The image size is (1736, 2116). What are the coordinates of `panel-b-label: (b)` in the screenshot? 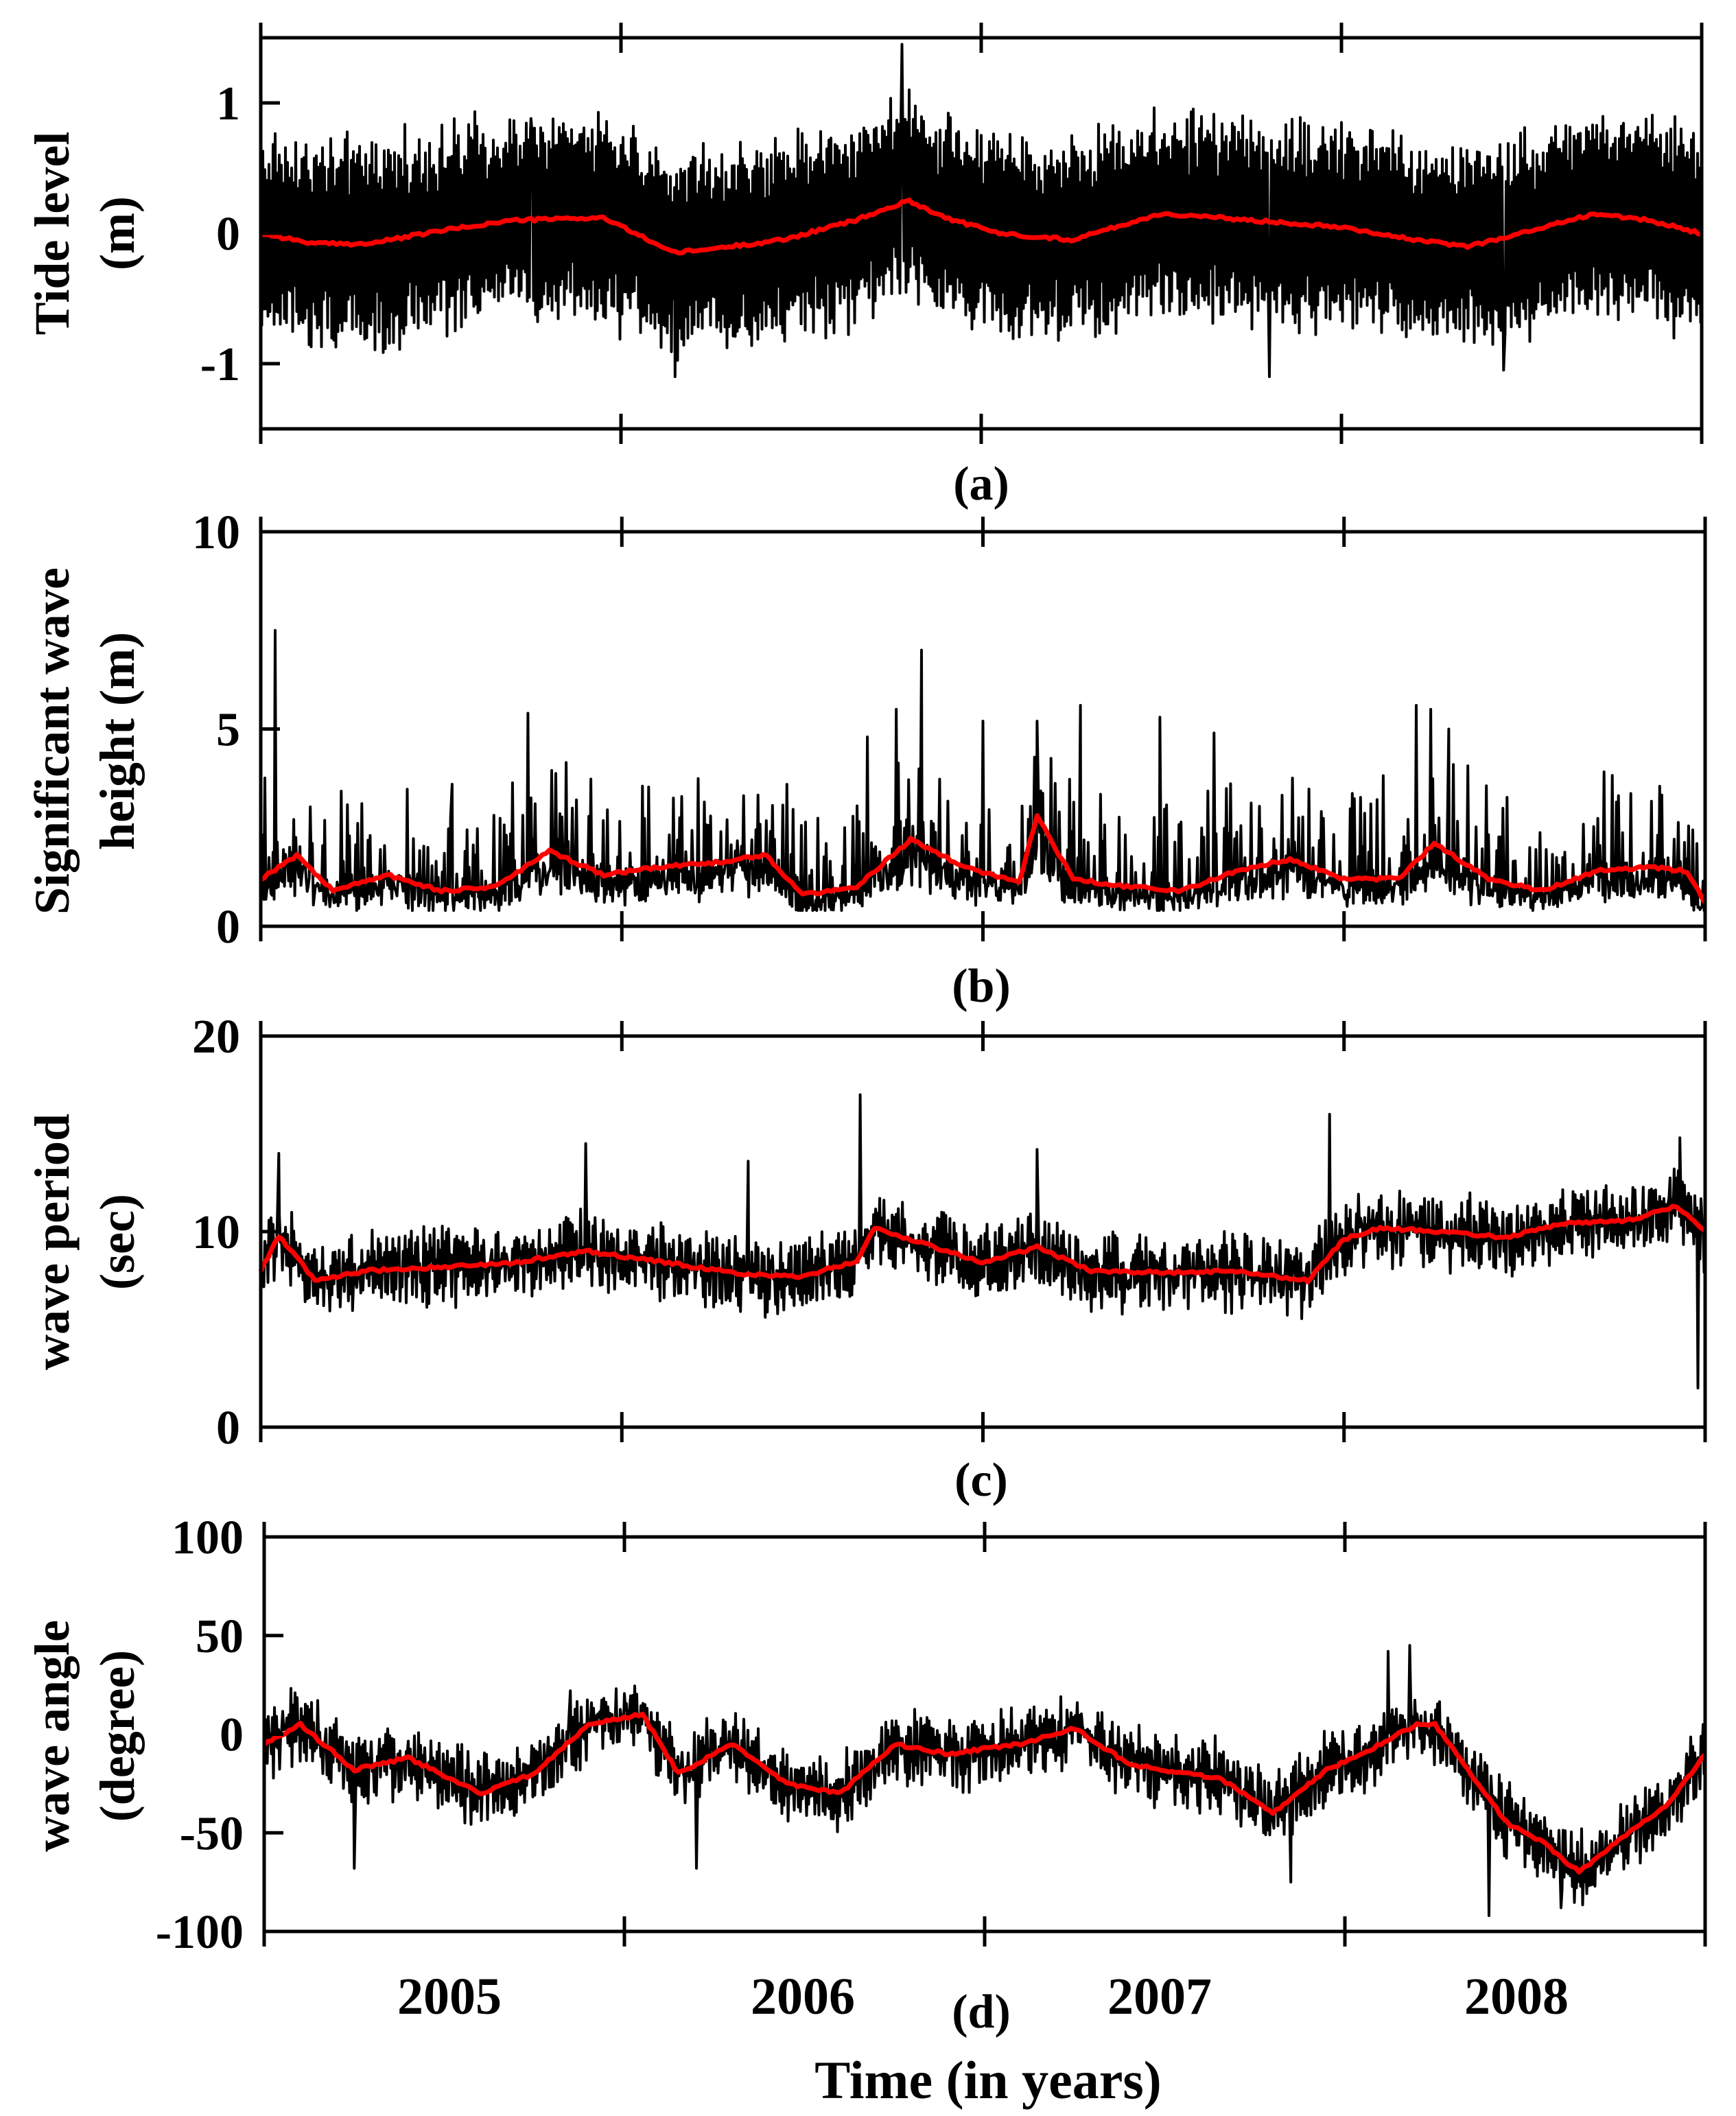 It's located at (981, 986).